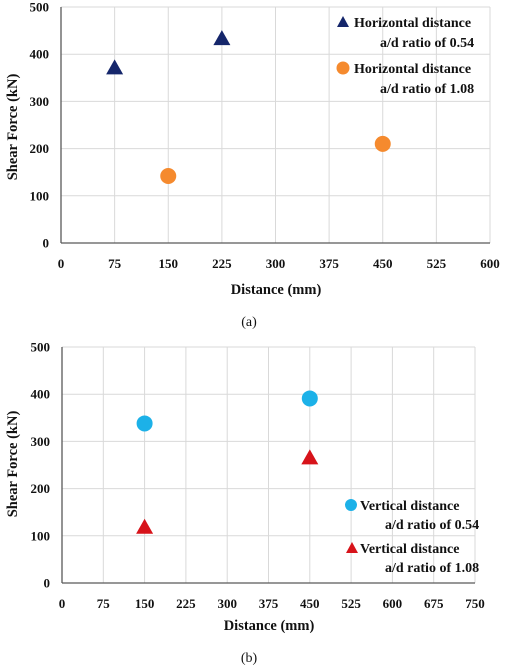 This screenshot has height=668, width=505. Describe the element at coordinates (475, 603) in the screenshot. I see `chart-b-x-tick-label: 750` at that location.